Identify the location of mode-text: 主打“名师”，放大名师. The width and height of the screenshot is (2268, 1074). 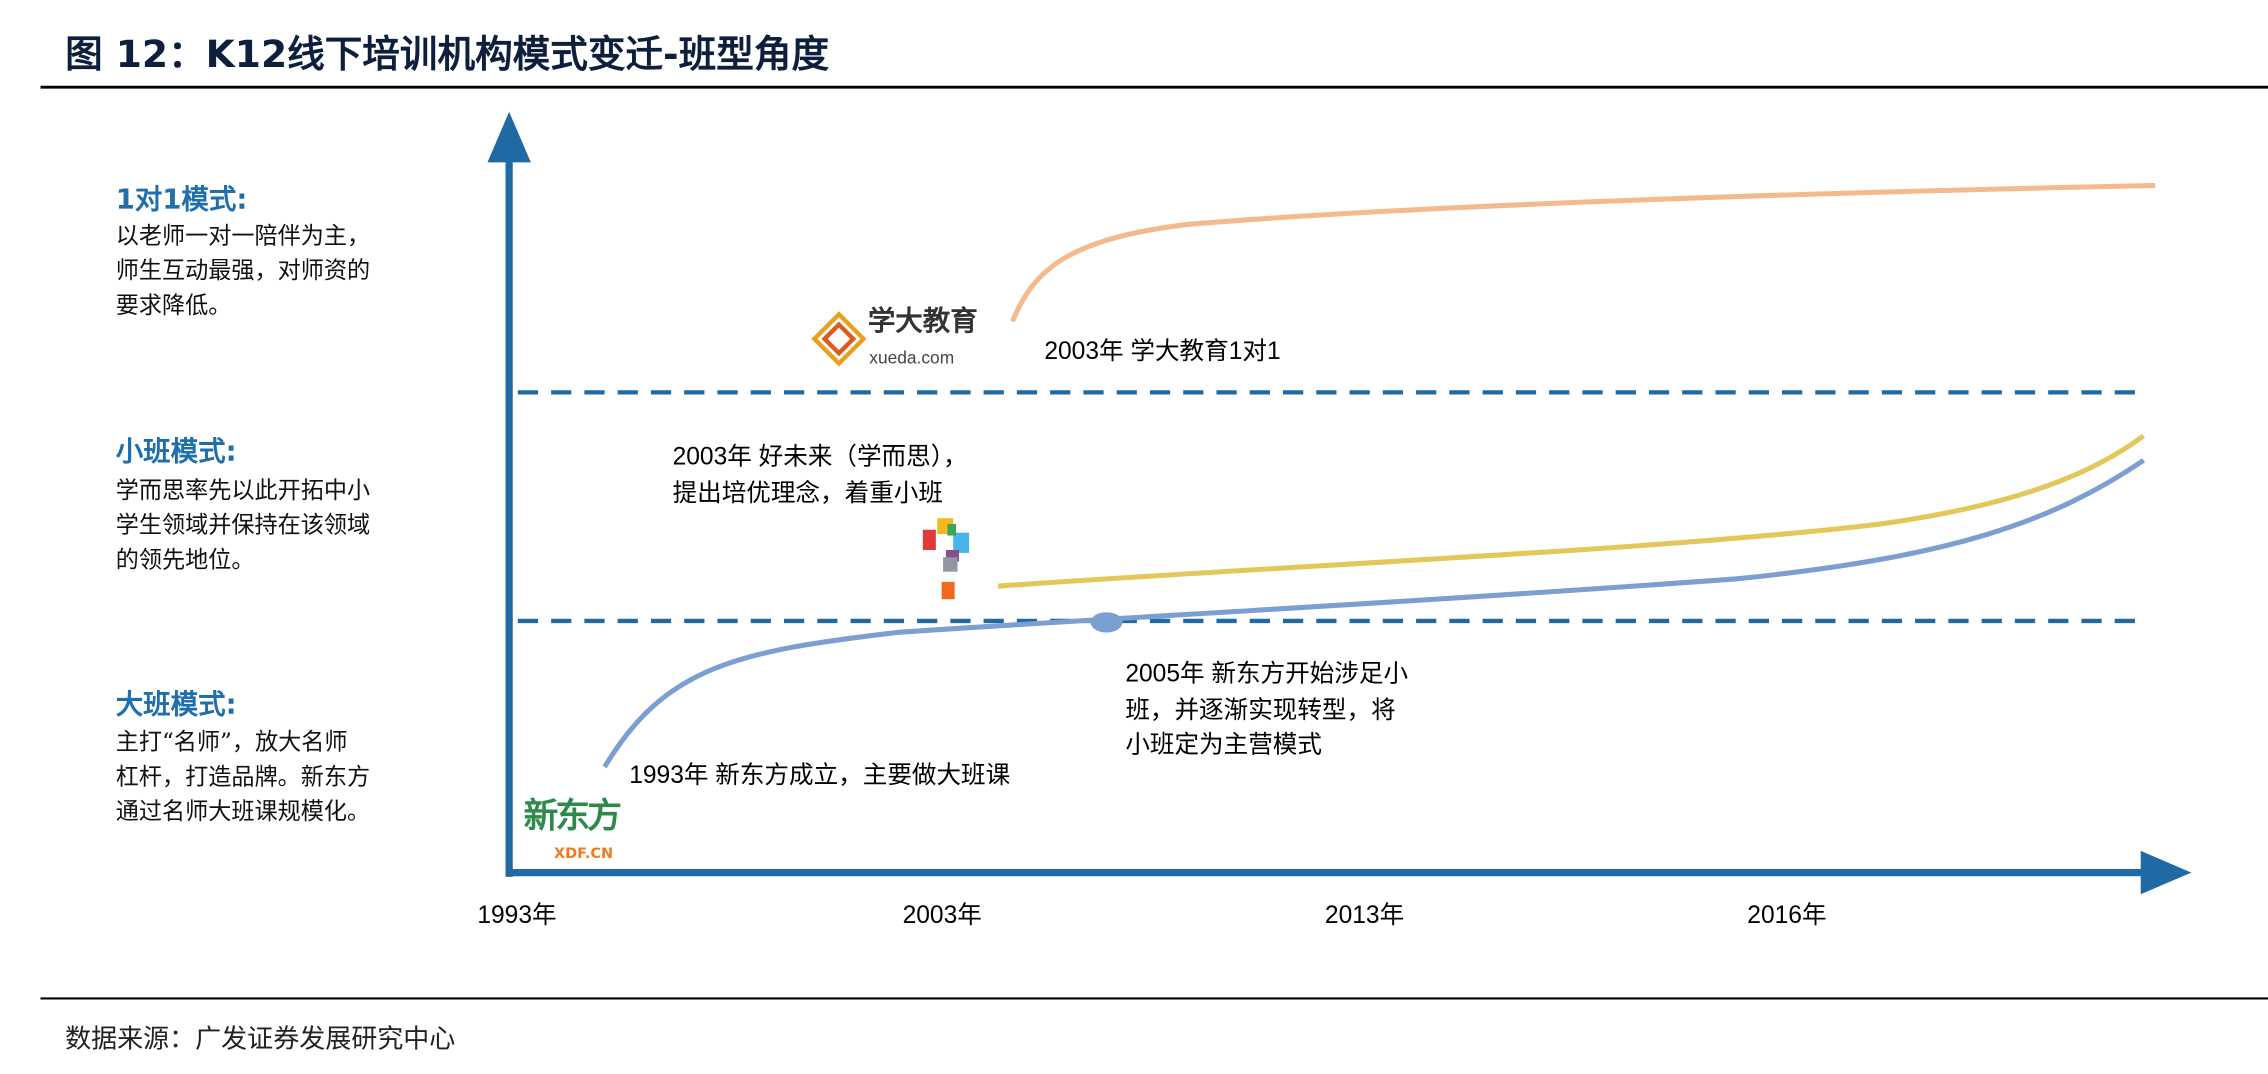
(232, 743).